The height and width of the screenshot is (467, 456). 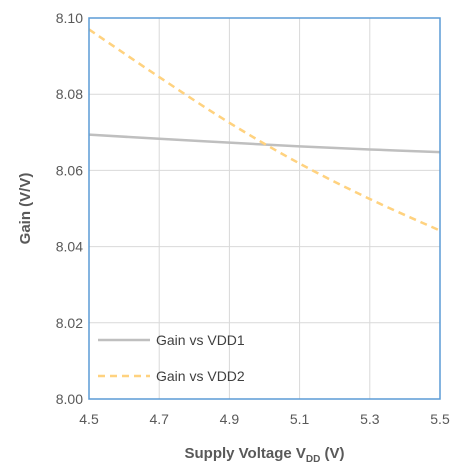 I want to click on x-axis-title-main: Supply Voltage V, so click(x=244, y=453).